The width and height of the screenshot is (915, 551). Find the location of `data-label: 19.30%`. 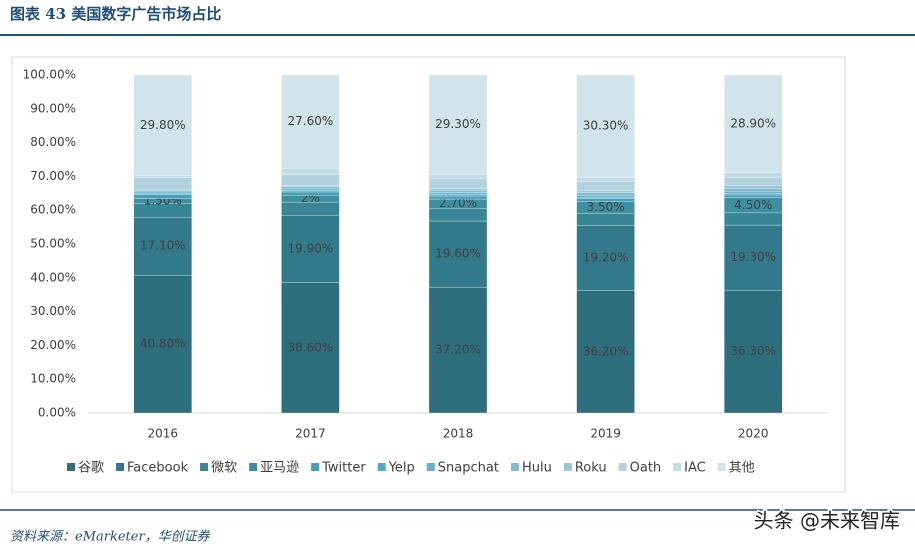

data-label: 19.30% is located at coordinates (753, 257).